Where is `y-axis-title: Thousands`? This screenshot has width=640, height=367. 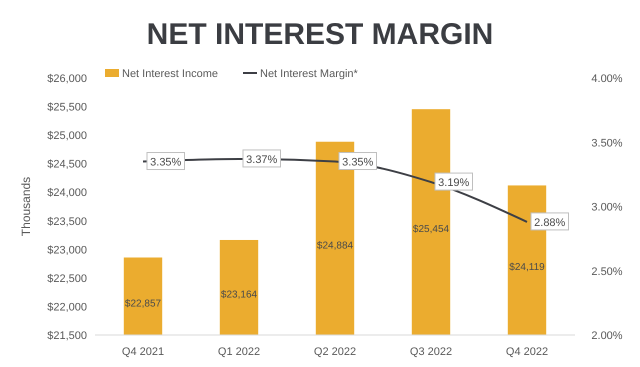 y-axis-title: Thousands is located at coordinates (26, 206).